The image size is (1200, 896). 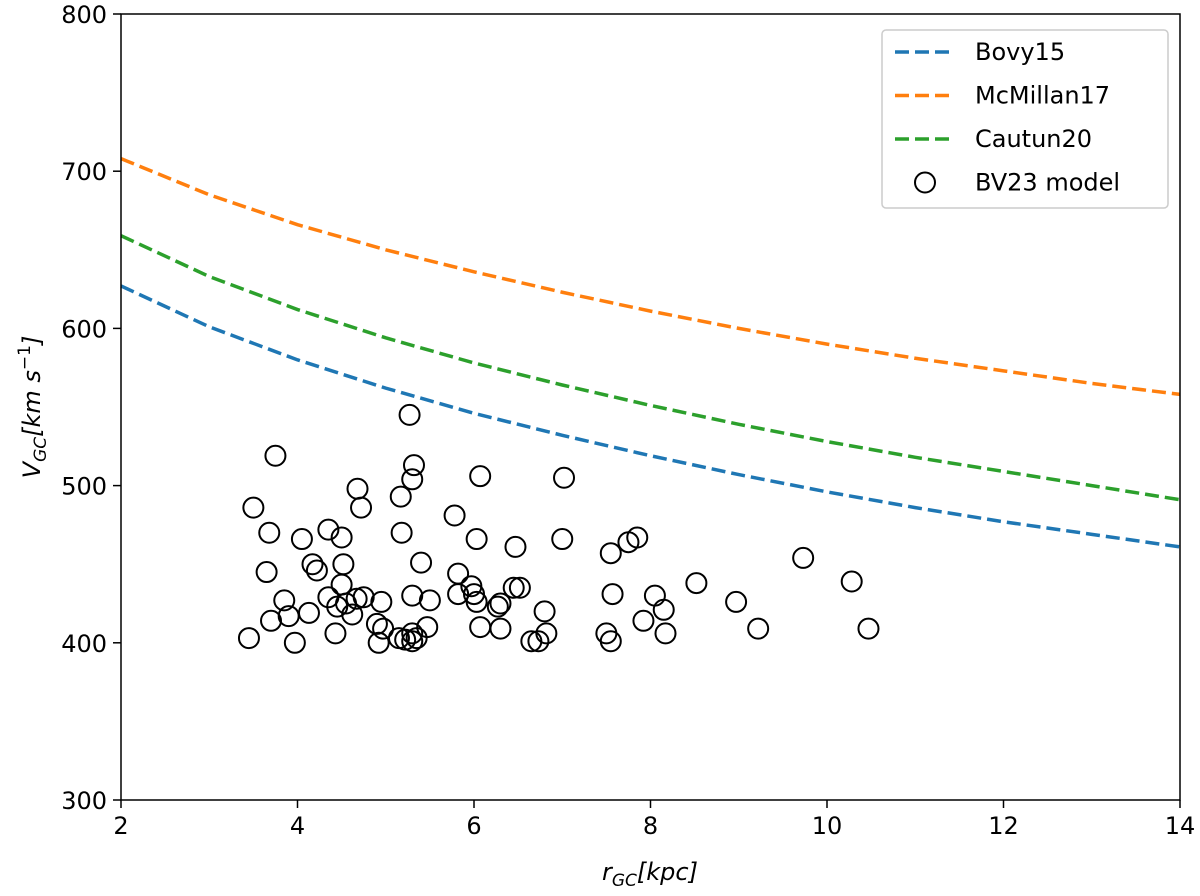 I want to click on x-tick-label: 2, so click(x=120, y=826).